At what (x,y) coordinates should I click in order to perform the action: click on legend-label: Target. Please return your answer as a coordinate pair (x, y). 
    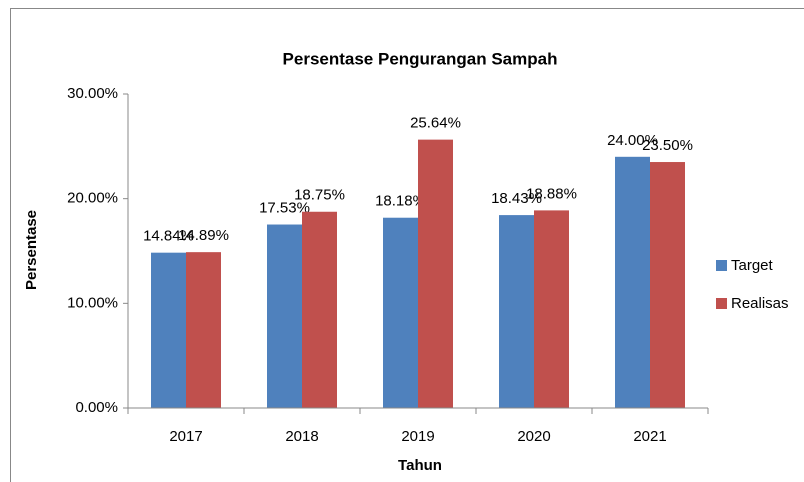
    Looking at the image, I should click on (752, 265).